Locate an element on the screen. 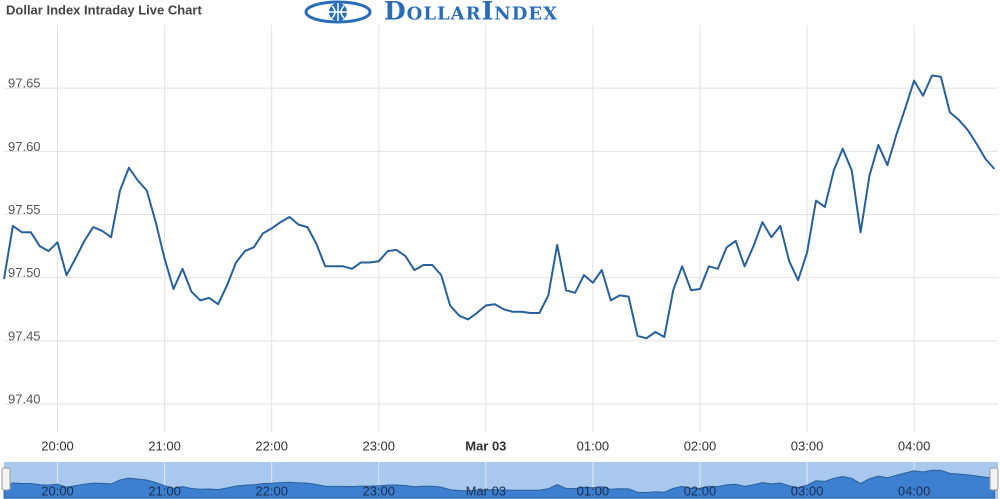  x-tick-label: 22:00 is located at coordinates (271, 445).